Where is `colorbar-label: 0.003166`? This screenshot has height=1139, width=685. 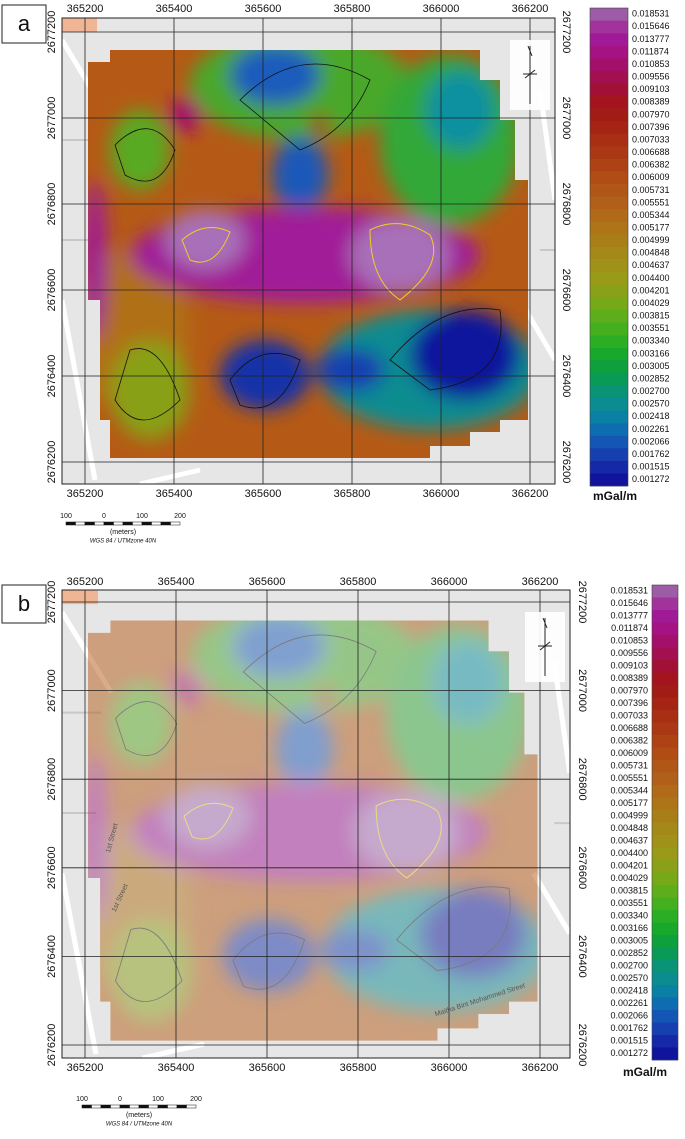
colorbar-label: 0.003166 is located at coordinates (651, 353).